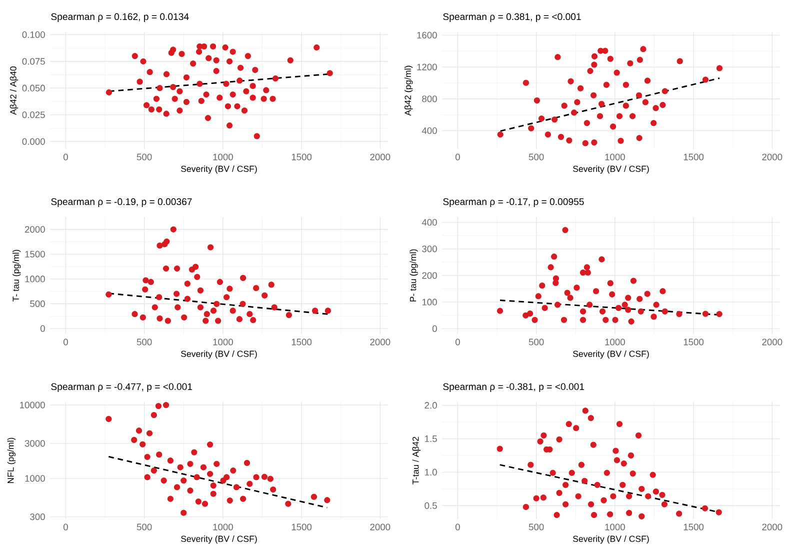 The image size is (794, 557). Describe the element at coordinates (429, 99) in the screenshot. I see `y-tick-label: 800` at that location.